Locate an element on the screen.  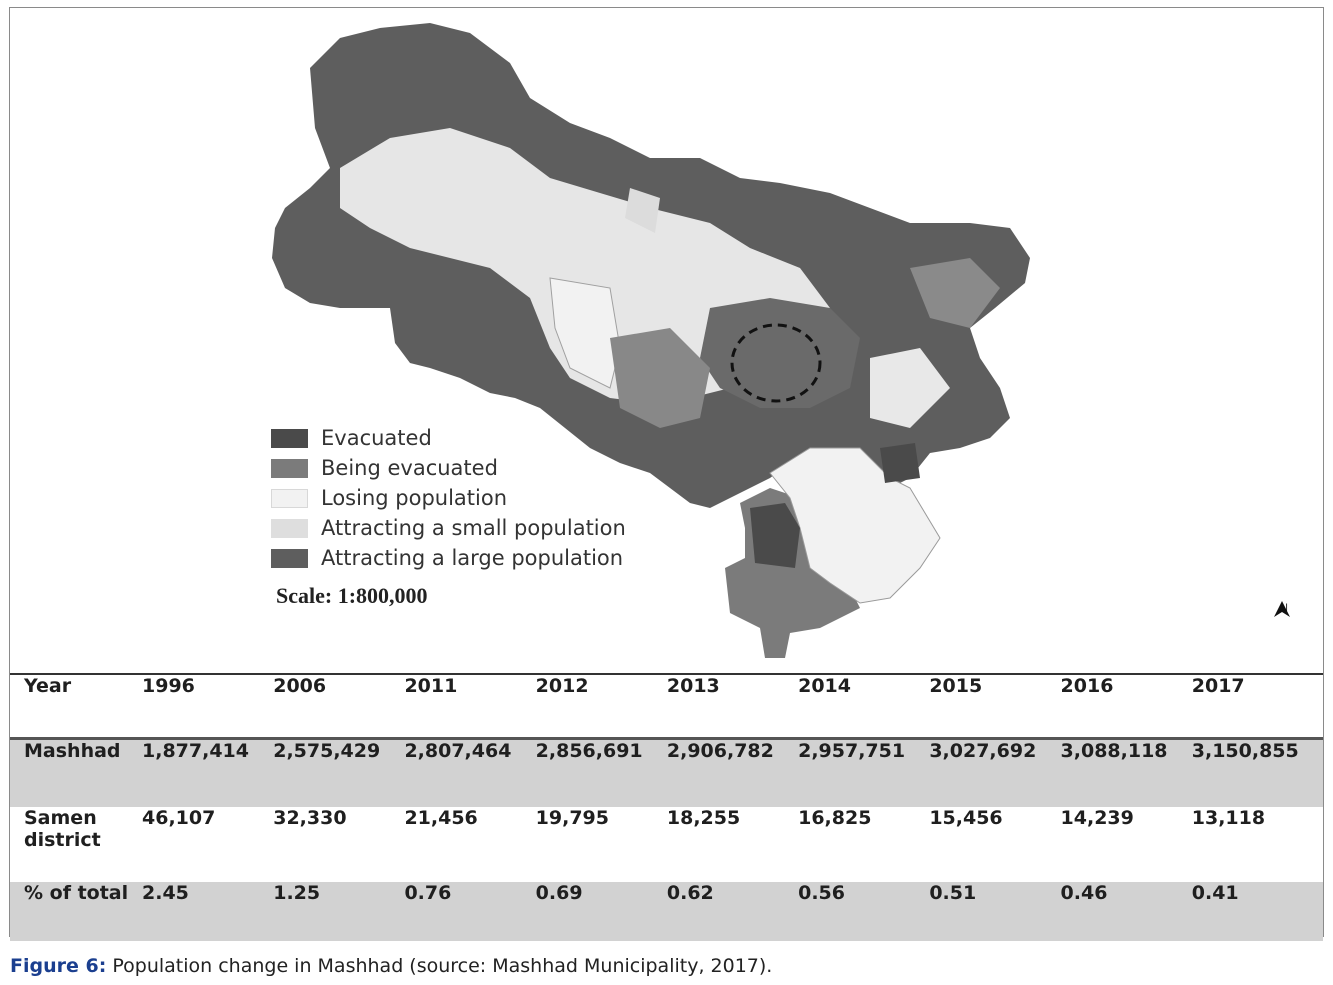
row-label-line: district is located at coordinates (62, 840).